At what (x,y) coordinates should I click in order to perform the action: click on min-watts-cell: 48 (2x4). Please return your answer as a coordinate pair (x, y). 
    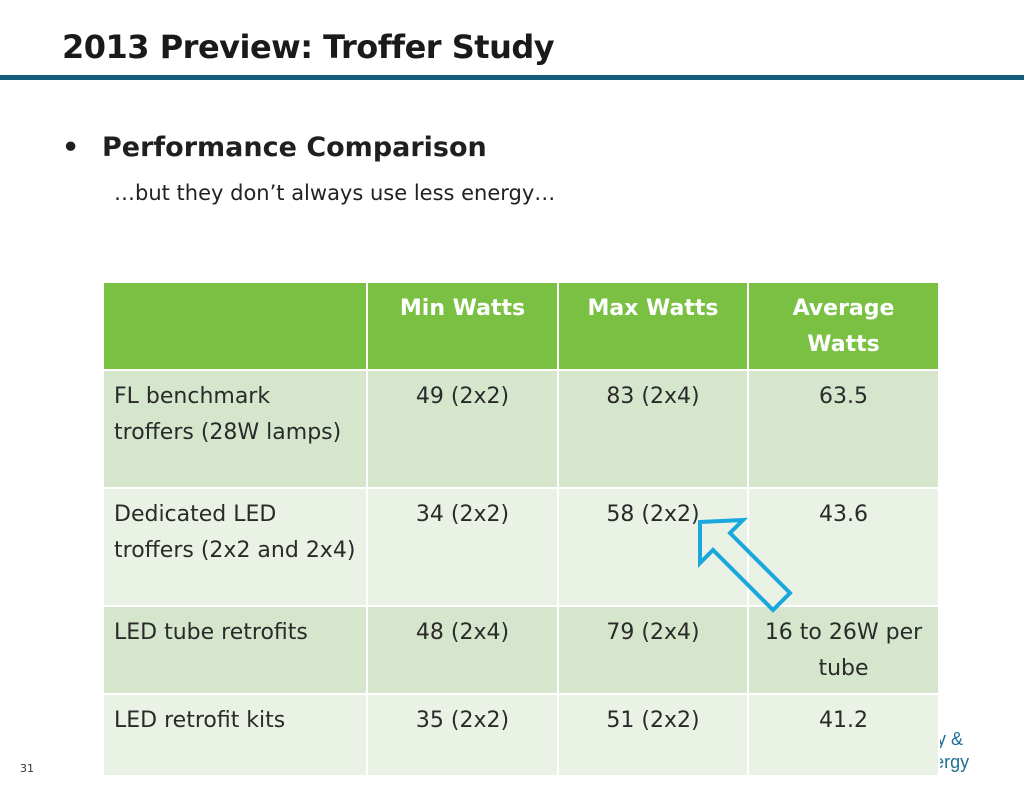
    Looking at the image, I should click on (462, 650).